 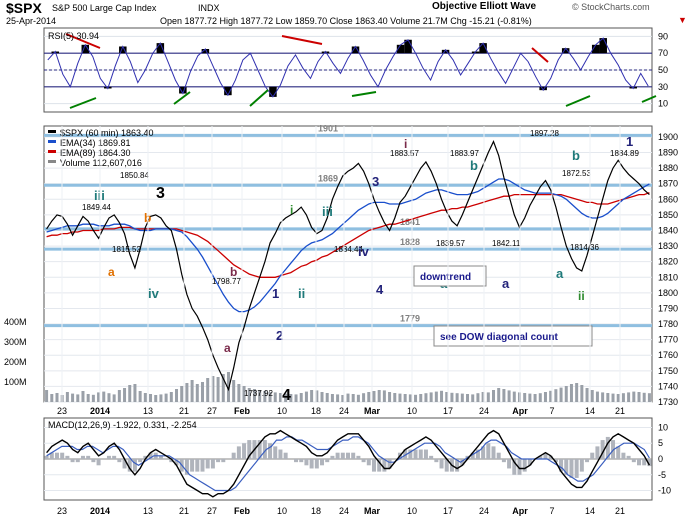 What do you see at coordinates (372, 411) in the screenshot?
I see `price-x-tick: Mar` at bounding box center [372, 411].